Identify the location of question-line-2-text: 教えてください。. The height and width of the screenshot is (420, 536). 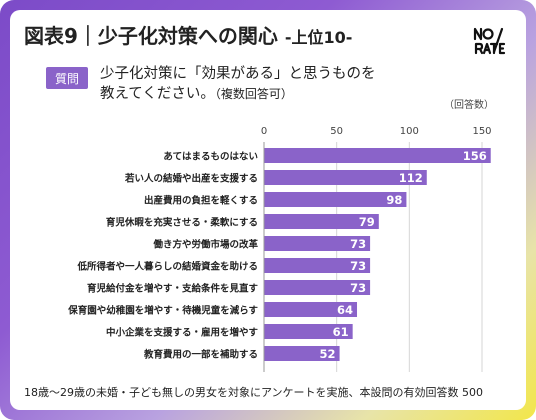
(157, 94).